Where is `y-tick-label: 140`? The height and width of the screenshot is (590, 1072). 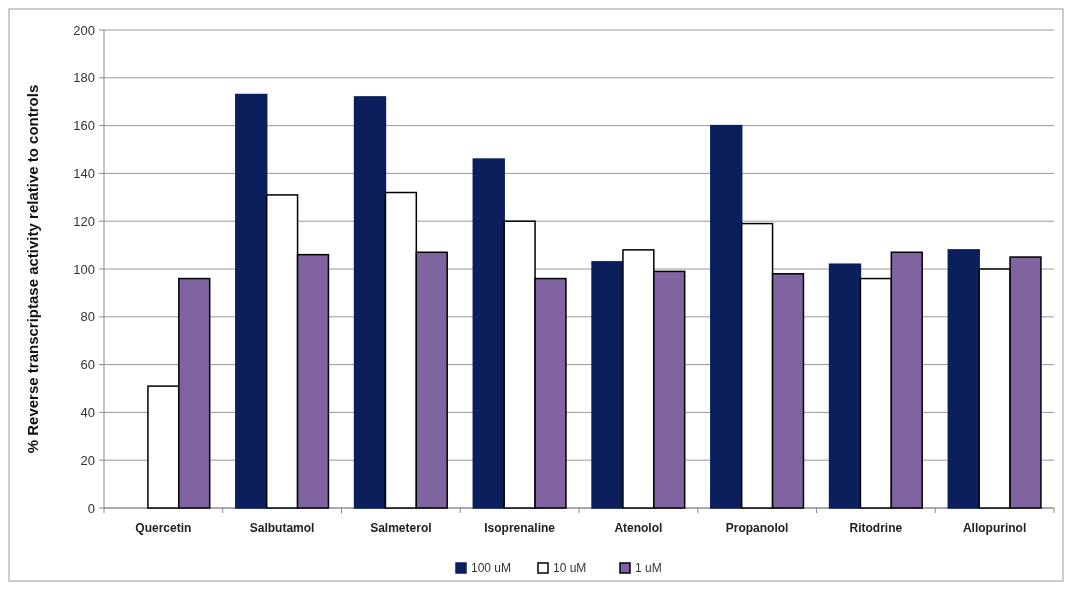
y-tick-label: 140 is located at coordinates (84, 173).